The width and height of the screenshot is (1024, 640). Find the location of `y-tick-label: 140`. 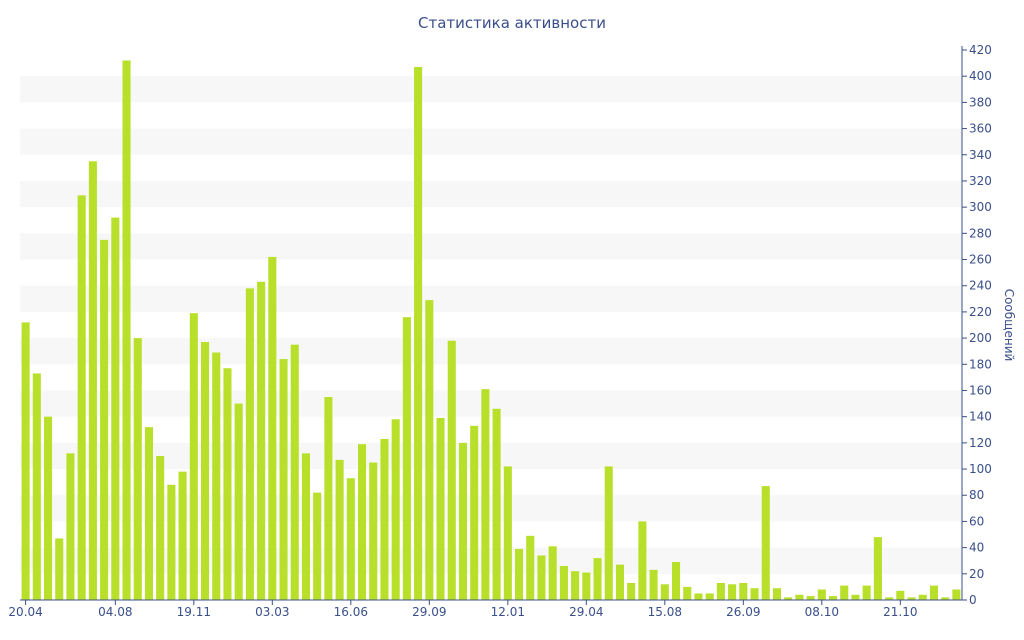

y-tick-label: 140 is located at coordinates (980, 417).